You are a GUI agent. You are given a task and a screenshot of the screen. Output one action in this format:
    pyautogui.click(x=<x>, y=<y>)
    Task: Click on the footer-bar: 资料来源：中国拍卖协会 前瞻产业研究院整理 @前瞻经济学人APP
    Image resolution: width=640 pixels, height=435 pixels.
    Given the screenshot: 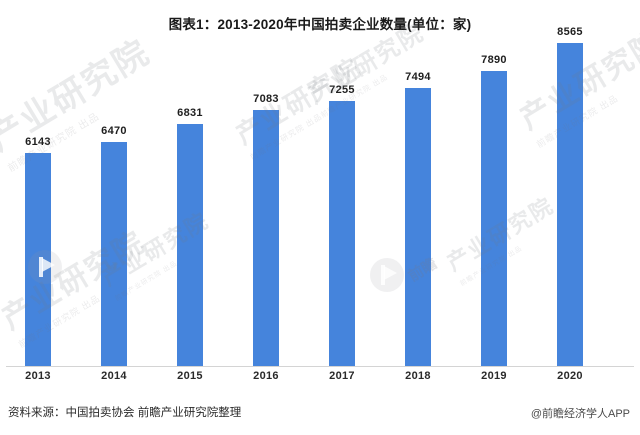 What is the action you would take?
    pyautogui.click(x=320, y=415)
    